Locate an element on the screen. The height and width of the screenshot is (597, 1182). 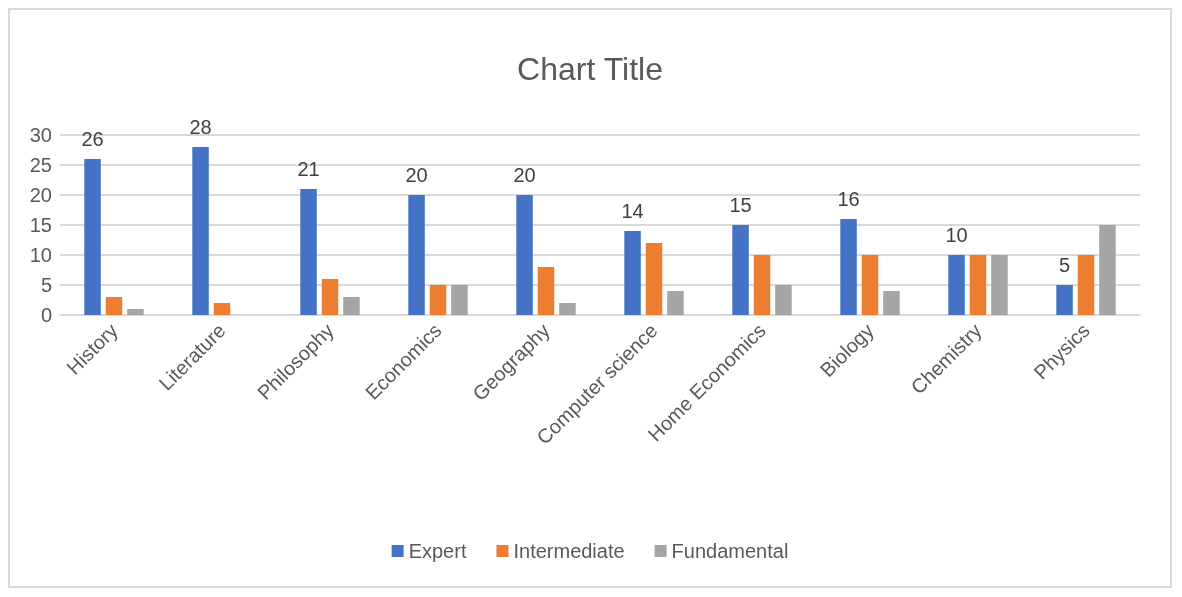
y-tick-label: 5 is located at coordinates (46, 285).